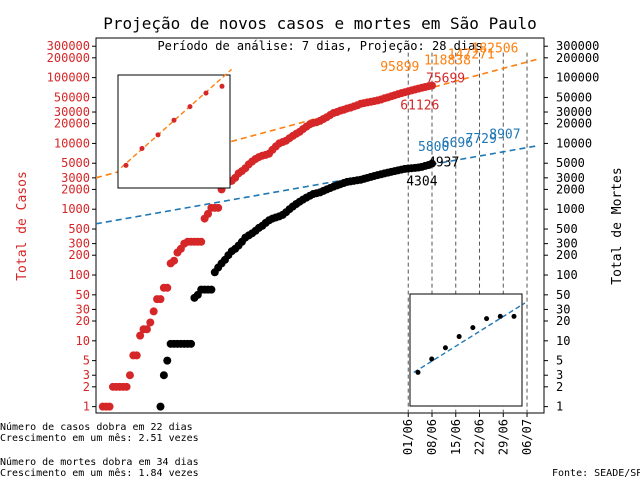  Describe the element at coordinates (75, 189) in the screenshot. I see `y-tick-label-left: 2000` at that location.